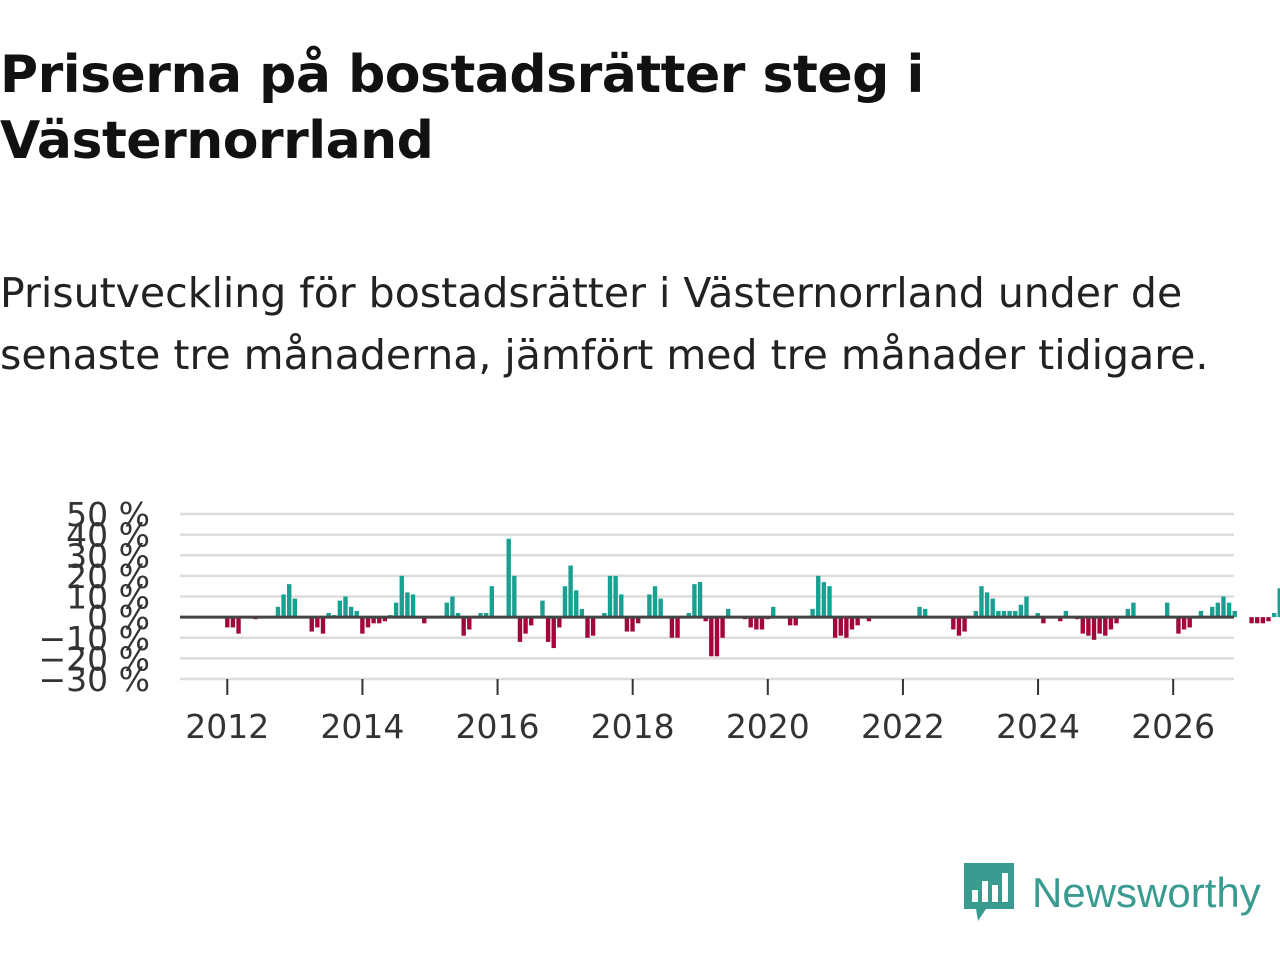 Image resolution: width=1280 pixels, height=960 pixels. I want to click on bars, so click(752, 597).